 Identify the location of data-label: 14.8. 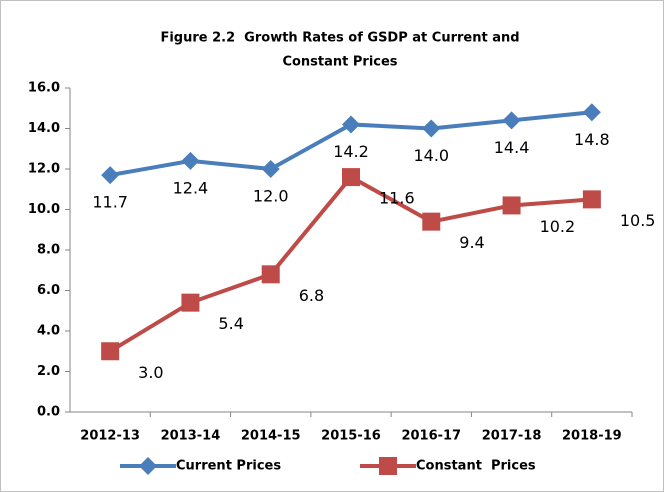
(592, 139).